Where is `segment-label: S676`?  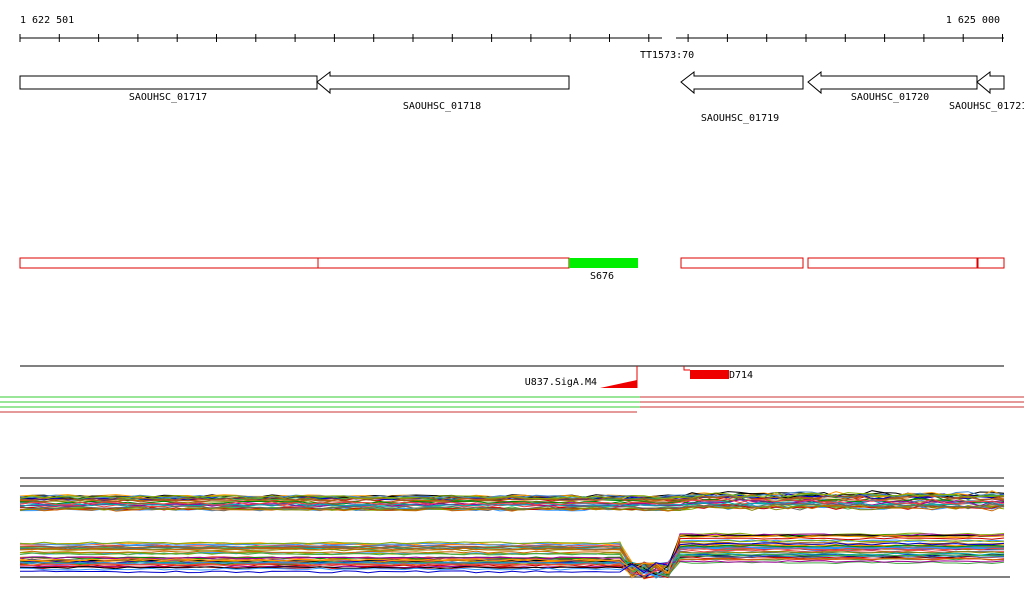
segment-label: S676 is located at coordinates (602, 276).